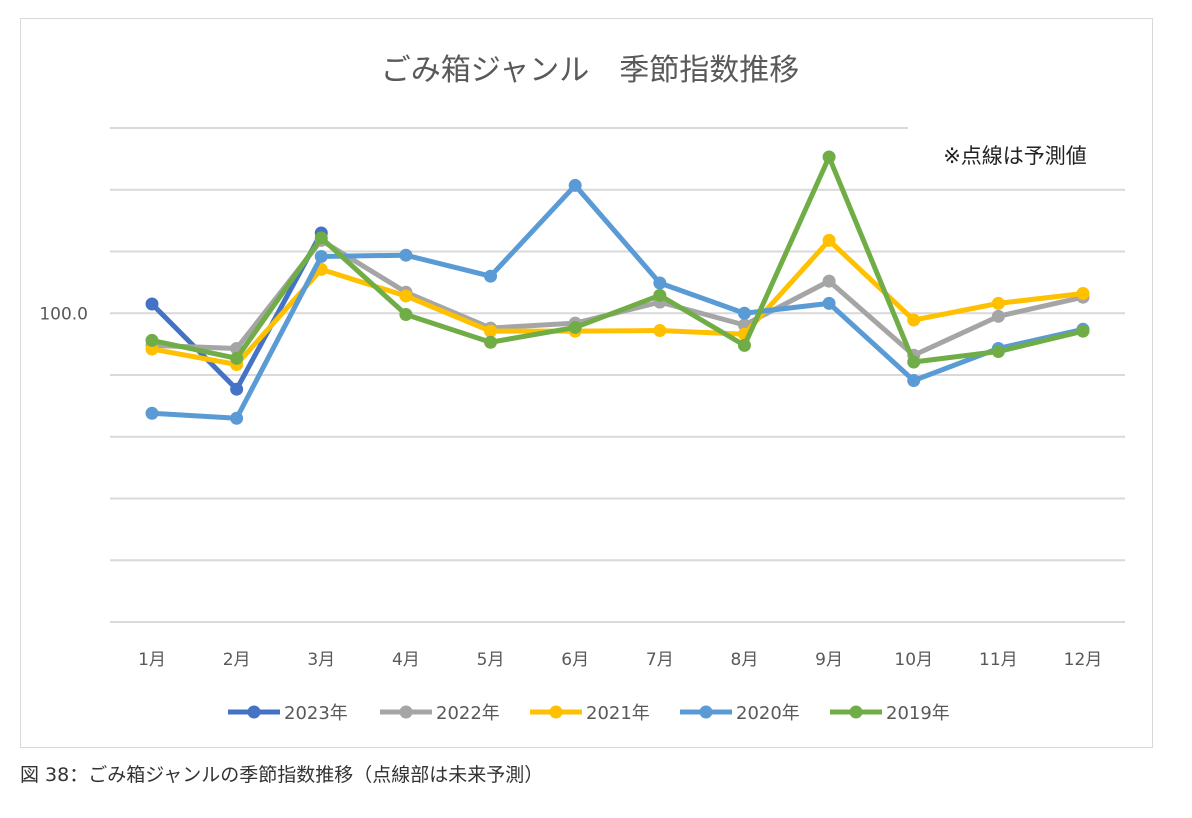 The height and width of the screenshot is (818, 1192). I want to click on x-tick-label: 4月, so click(406, 660).